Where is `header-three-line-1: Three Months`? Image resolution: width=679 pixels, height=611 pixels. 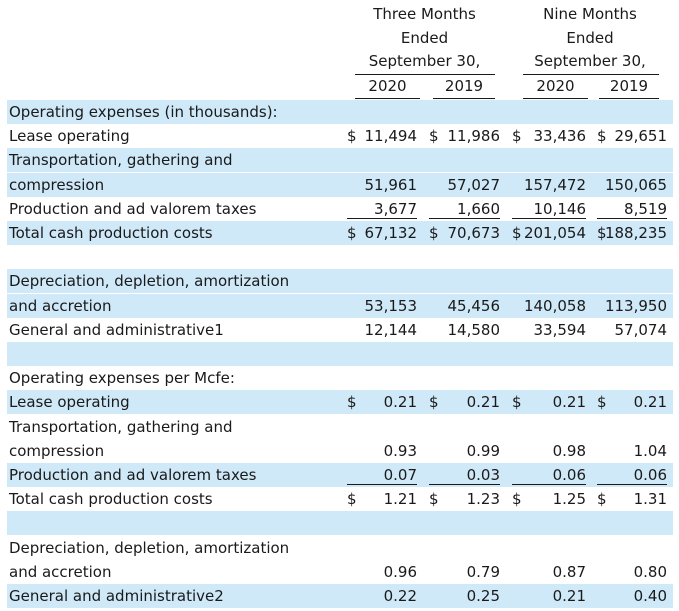 header-three-line-1: Three Months is located at coordinates (424, 14).